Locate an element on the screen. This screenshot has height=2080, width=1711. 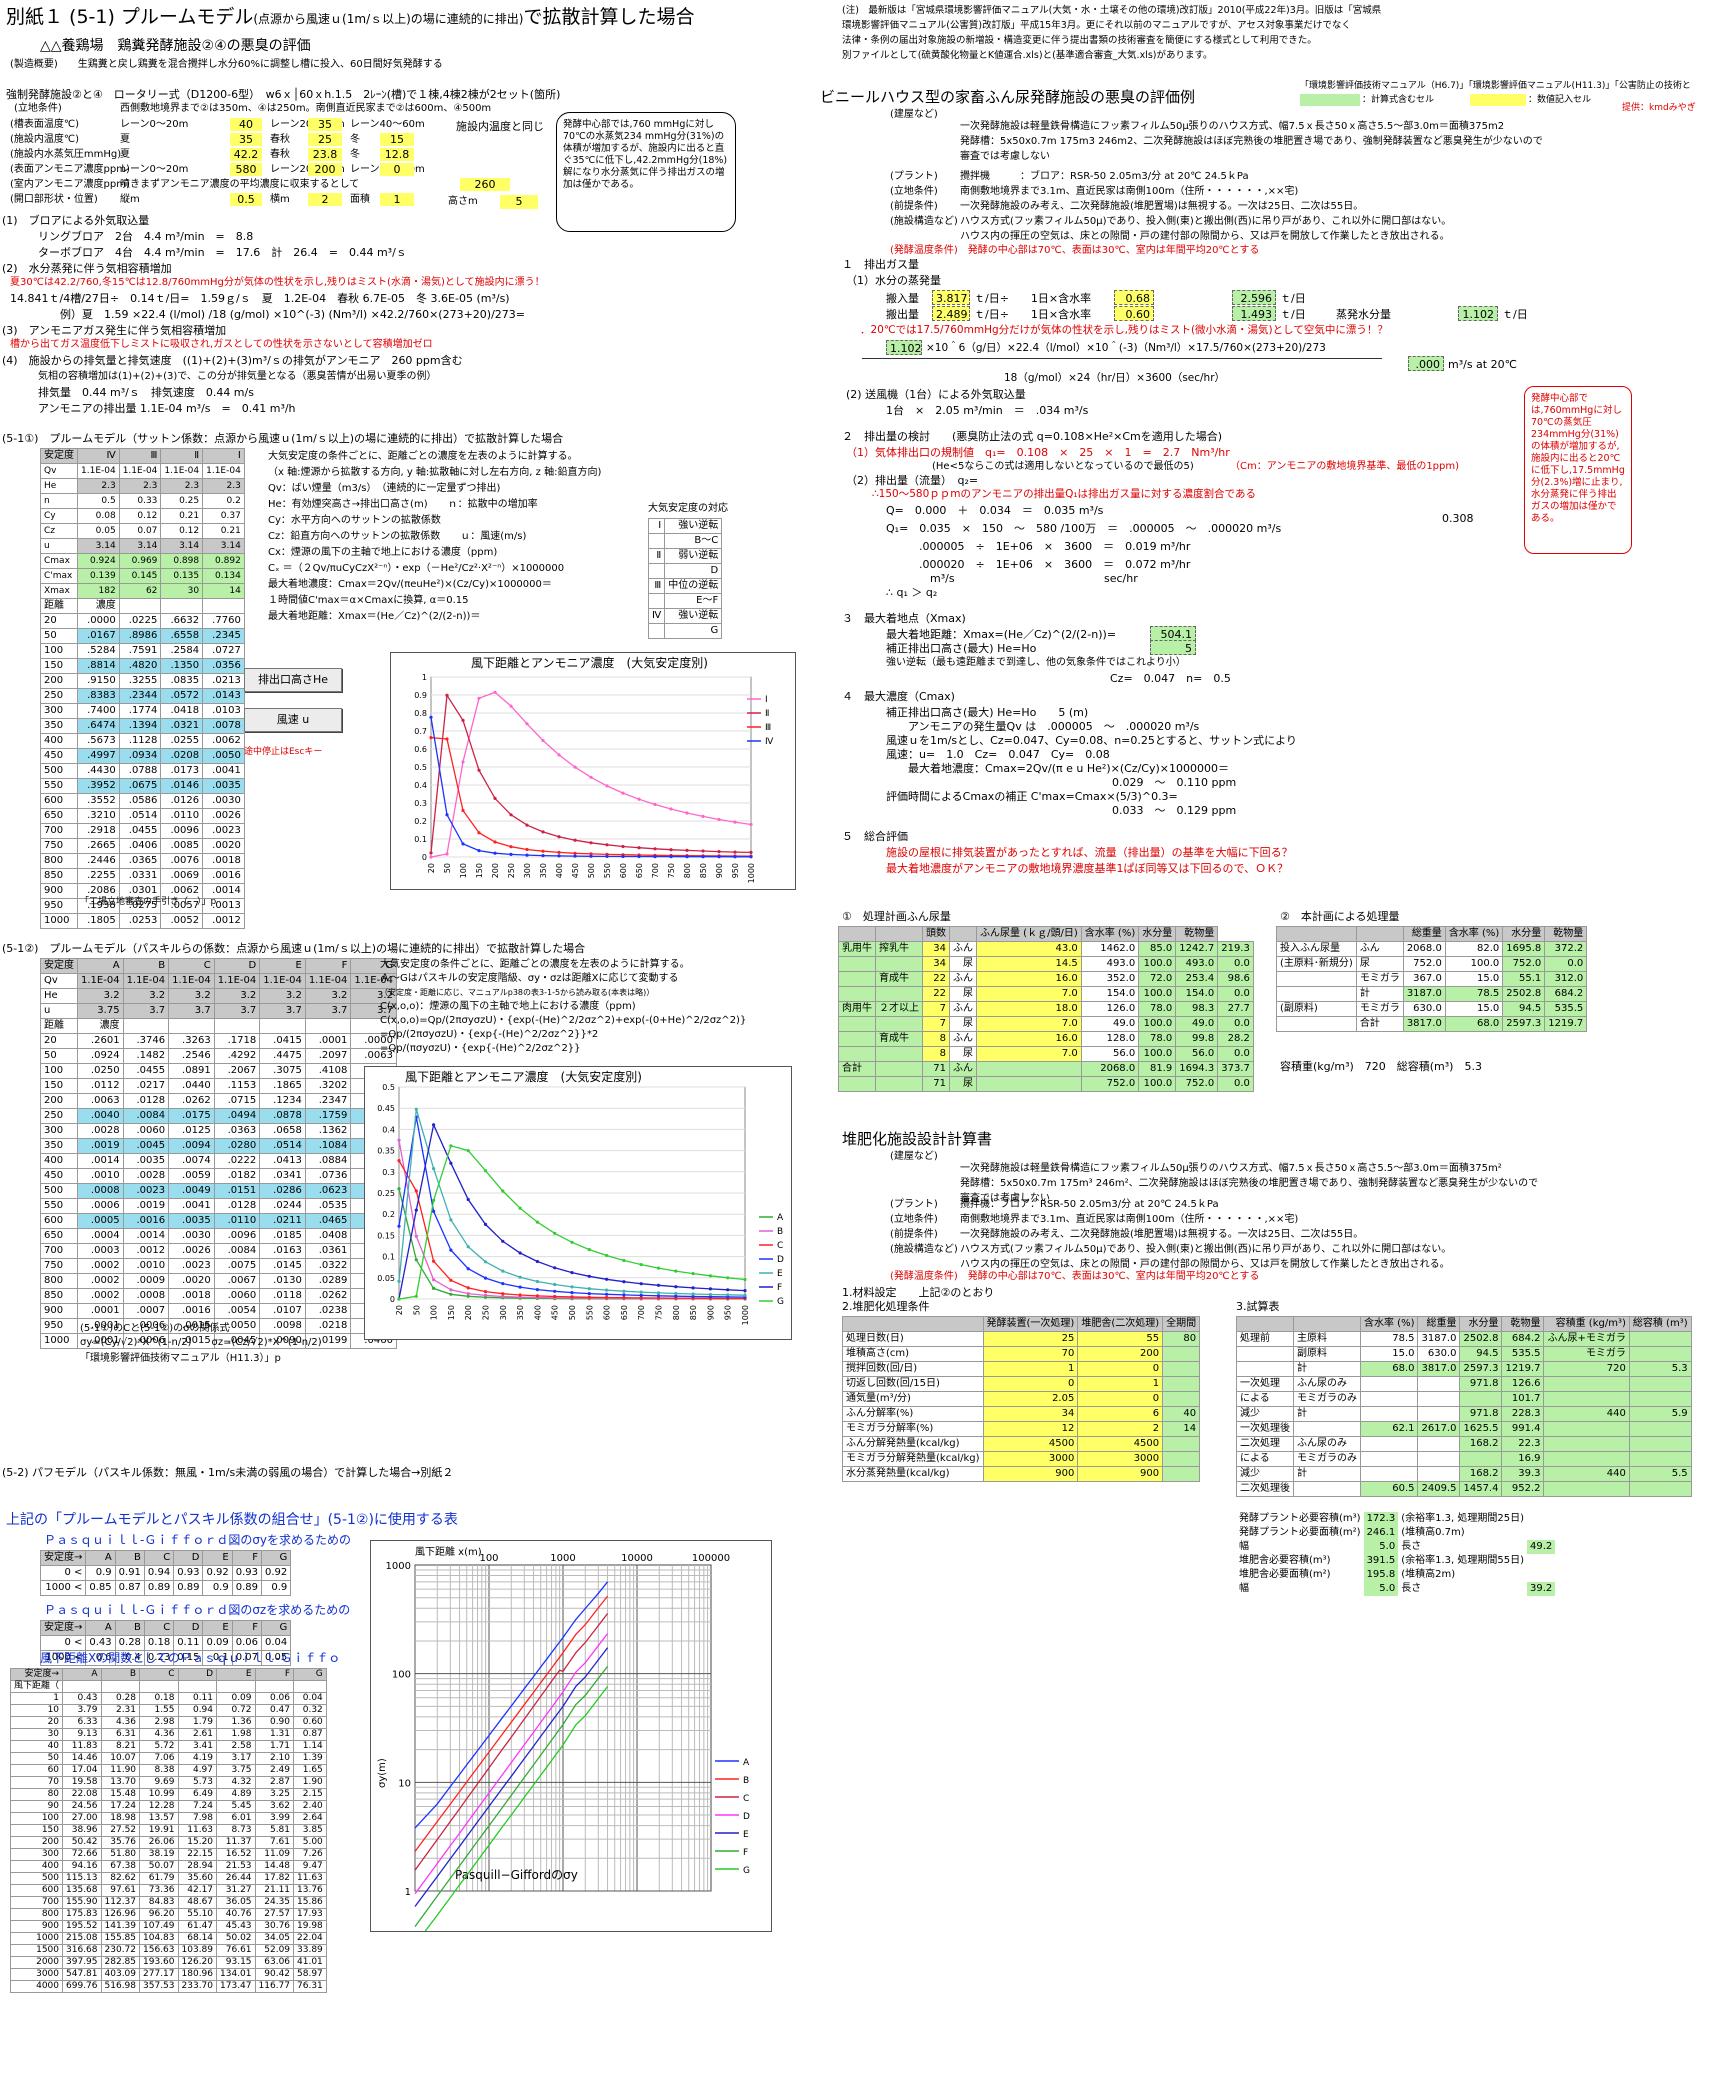
condition-value-1: 40 is located at coordinates (246, 124).